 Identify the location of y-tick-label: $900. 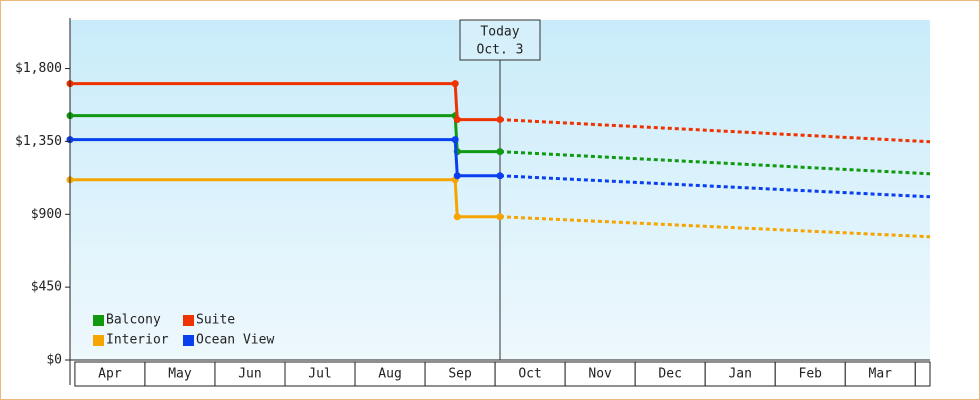
(46, 214).